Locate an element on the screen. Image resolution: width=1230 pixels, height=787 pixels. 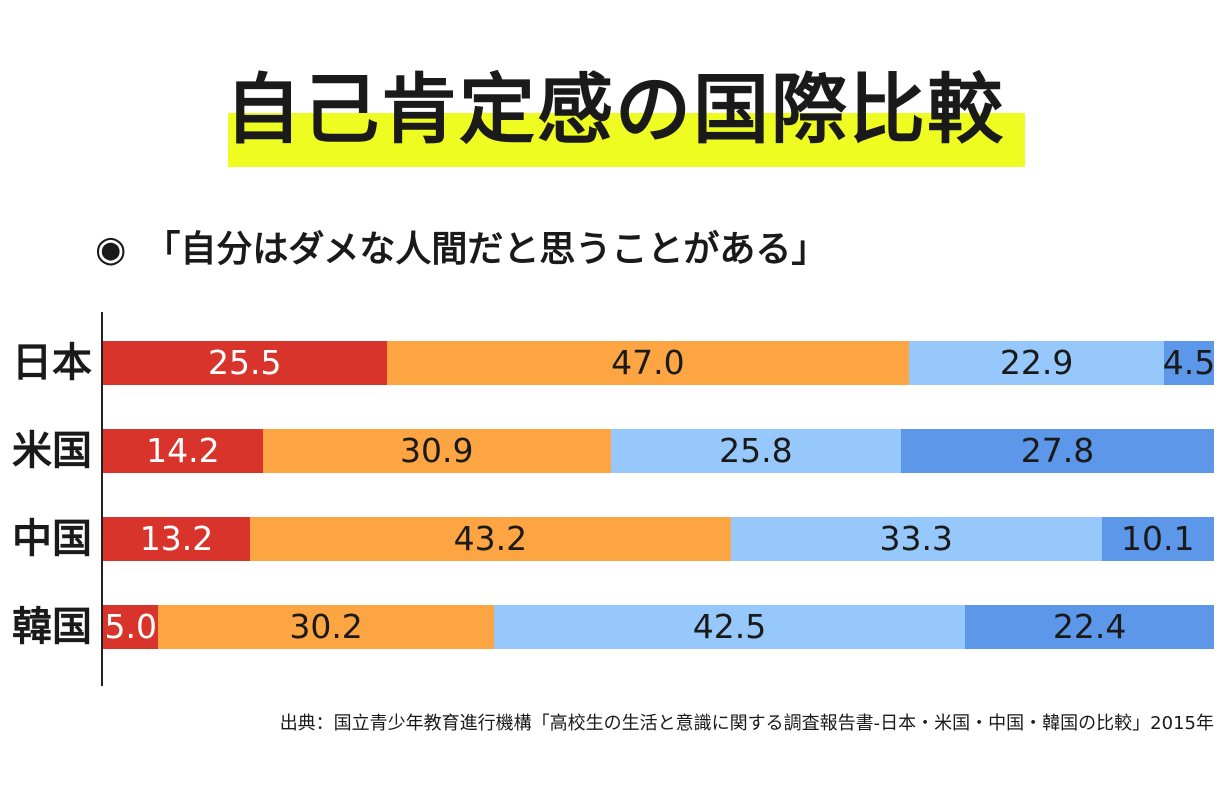
bar-segment: 14.2 is located at coordinates (183, 451).